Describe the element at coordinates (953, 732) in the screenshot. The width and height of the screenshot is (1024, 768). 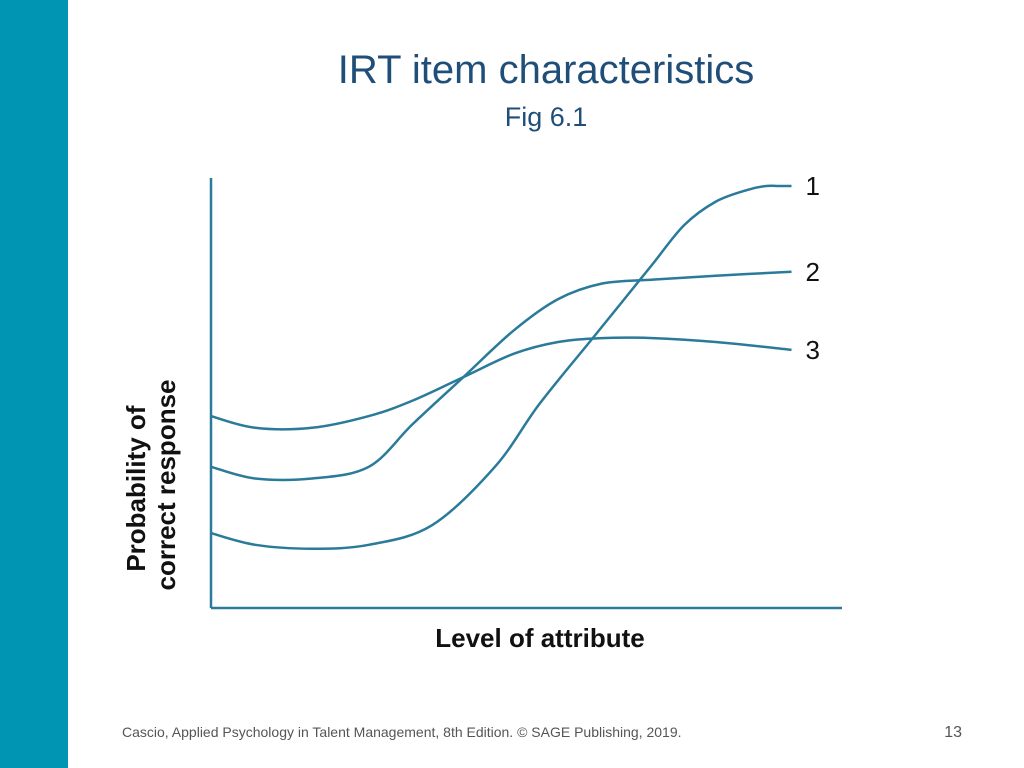
I see `page-number: 13` at that location.